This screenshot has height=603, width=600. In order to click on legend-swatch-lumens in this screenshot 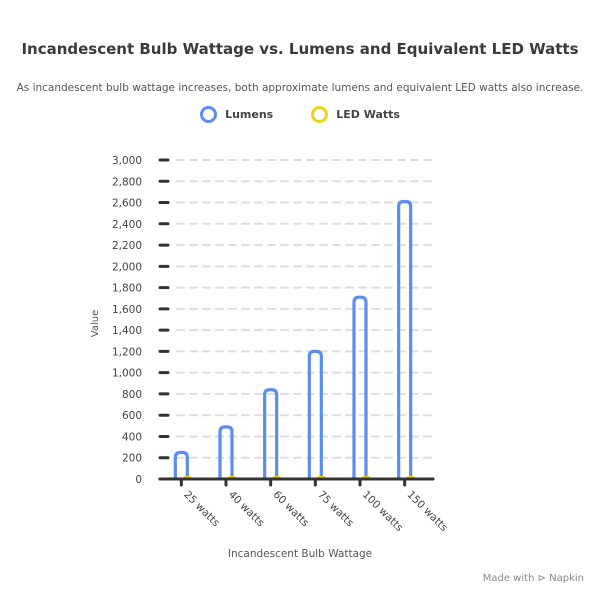, I will do `click(209, 114)`.